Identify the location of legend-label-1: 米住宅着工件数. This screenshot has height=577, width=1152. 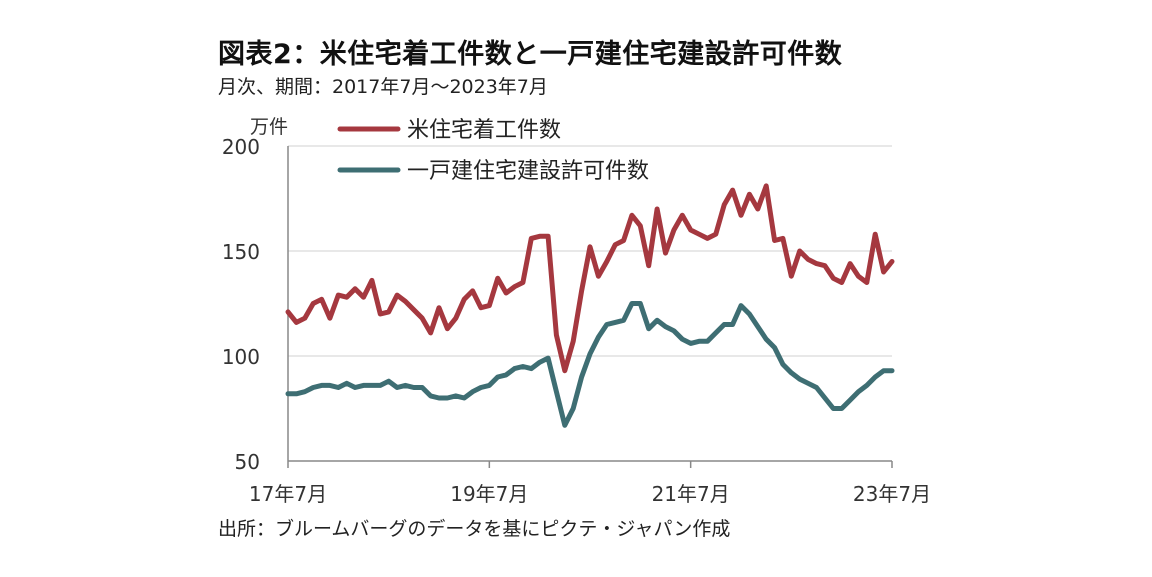
(484, 130).